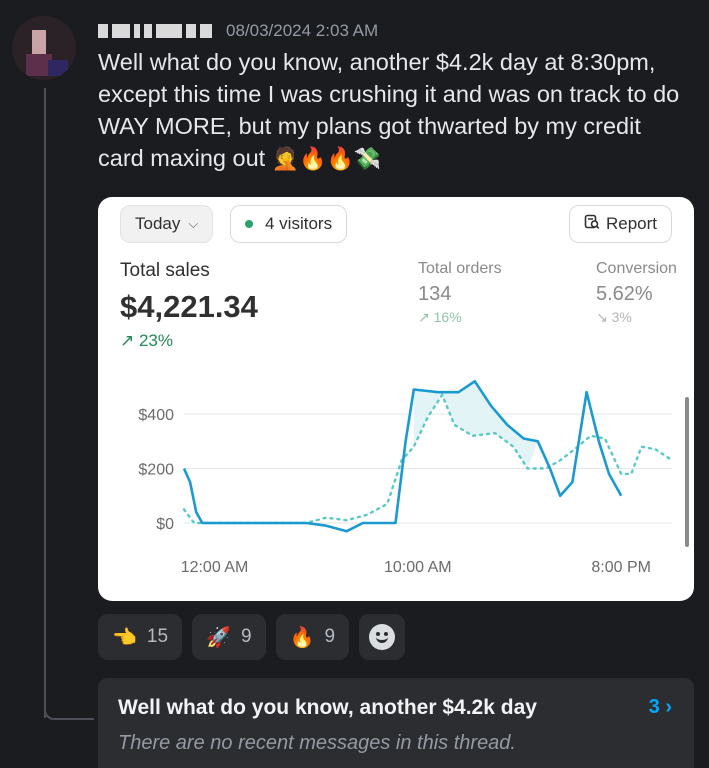 This screenshot has width=709, height=768. What do you see at coordinates (140, 637) in the screenshot?
I see `reaction-point-left: 👈 15` at bounding box center [140, 637].